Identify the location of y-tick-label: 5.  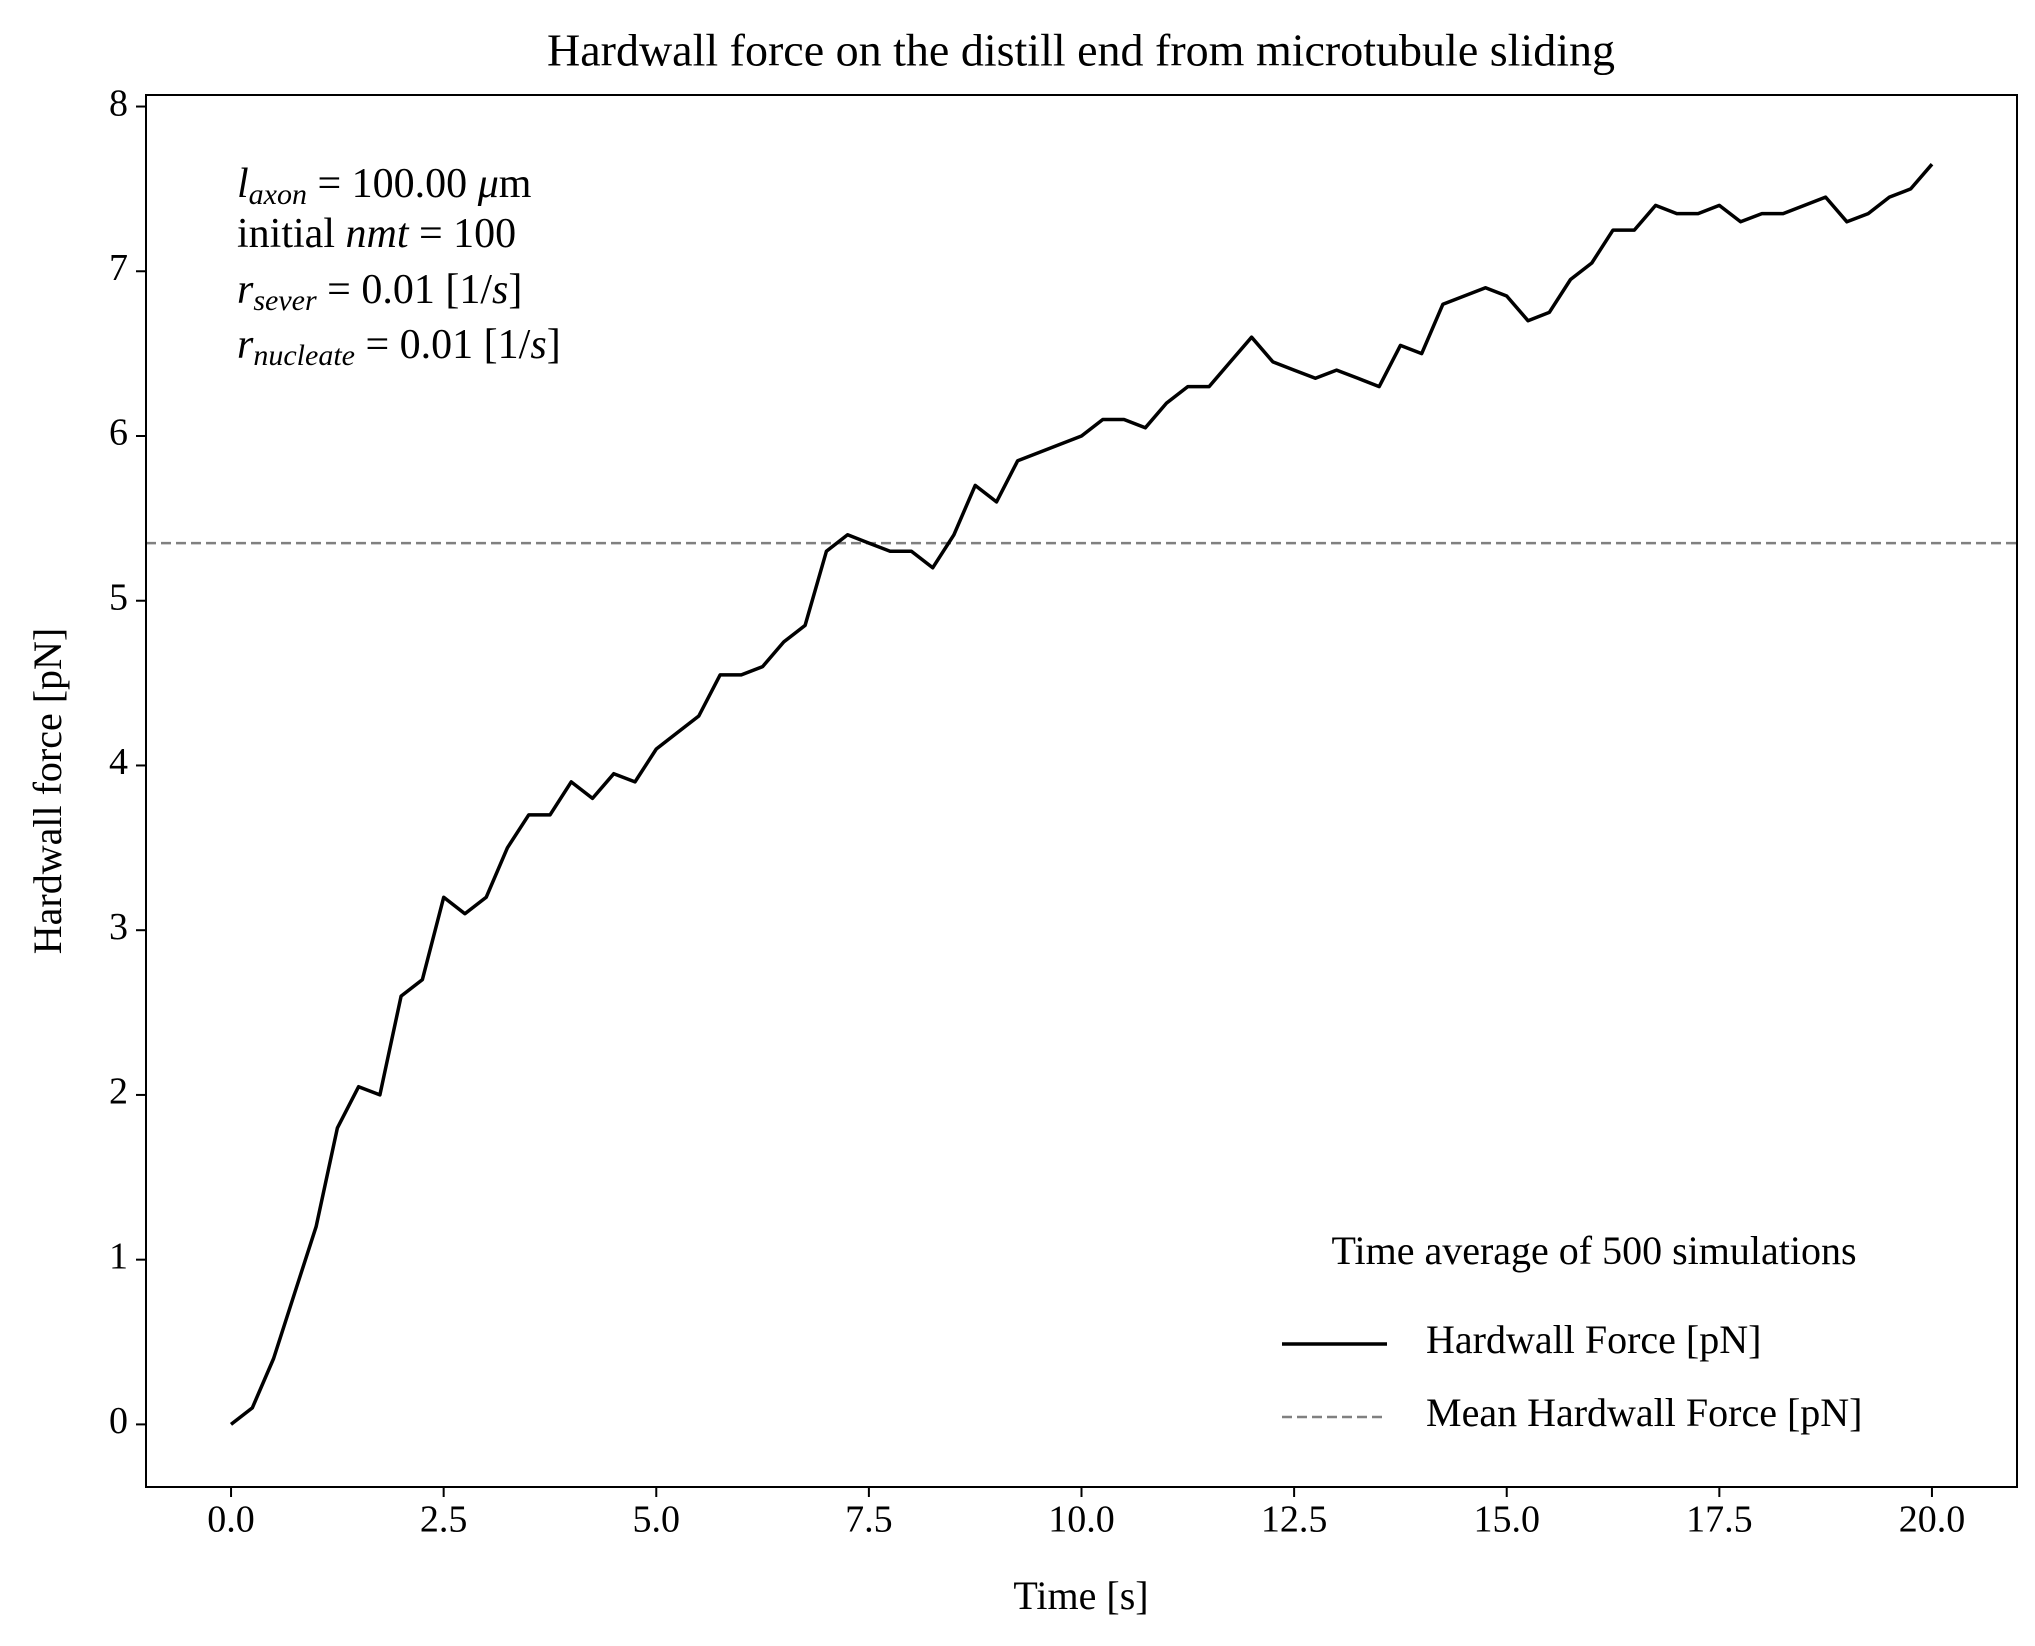
(118, 597).